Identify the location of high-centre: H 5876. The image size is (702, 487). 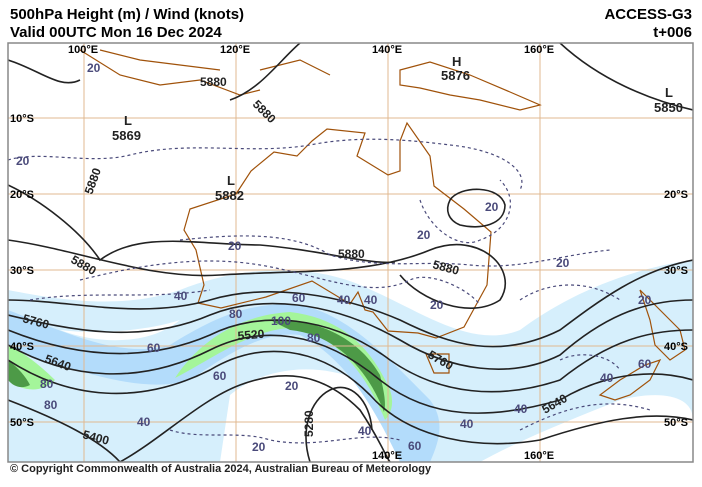
(455, 68).